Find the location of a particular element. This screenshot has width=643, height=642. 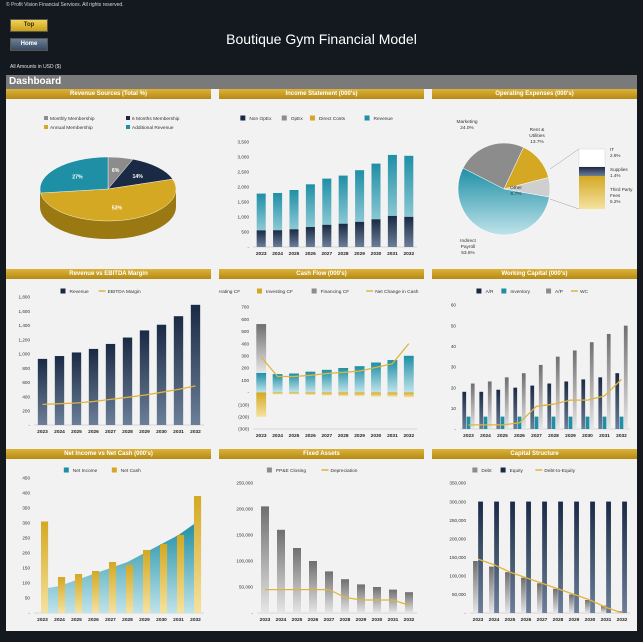

y-tick-label: 60 is located at coordinates (454, 305).